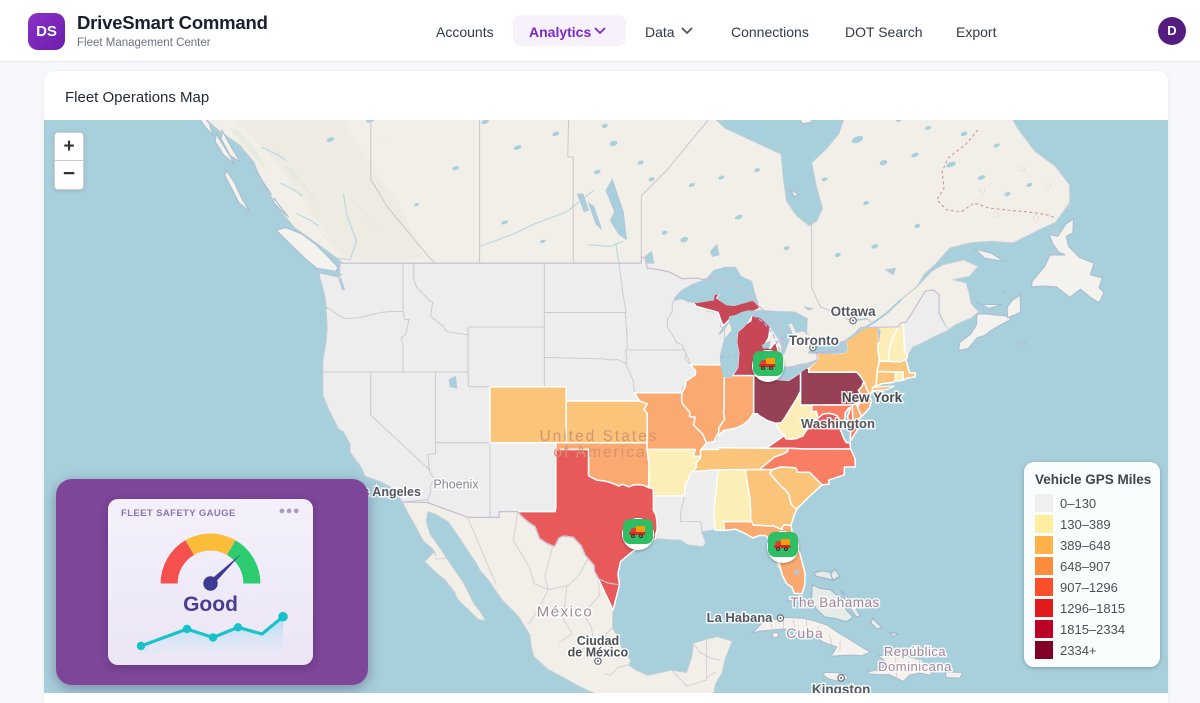  What do you see at coordinates (598, 436) in the screenshot?
I see `svg-text: United States` at bounding box center [598, 436].